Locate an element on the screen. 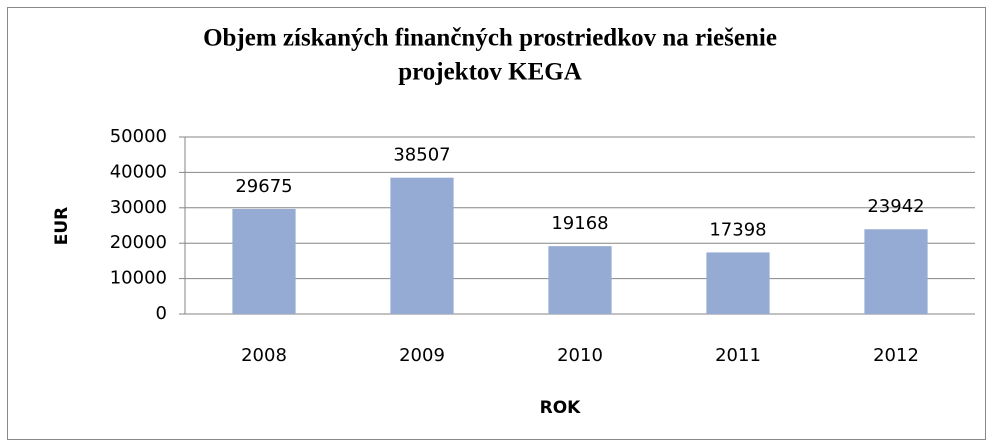 The width and height of the screenshot is (995, 447). data-label: 17398 is located at coordinates (737, 229).